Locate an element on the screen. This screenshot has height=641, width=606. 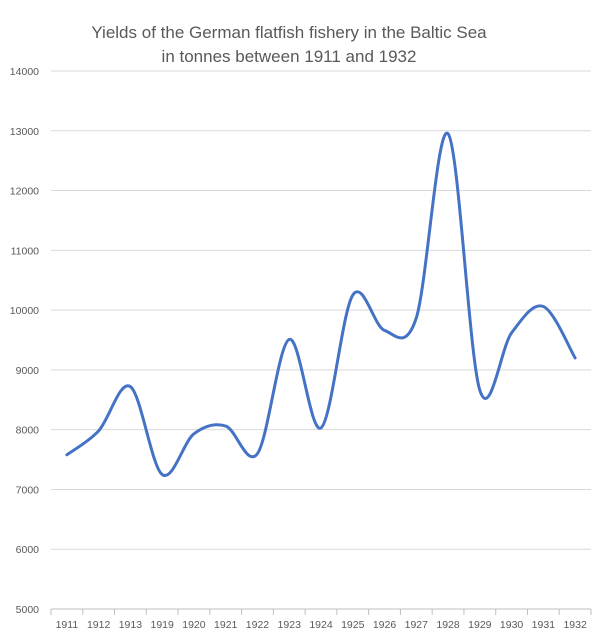
y-tick-label: 13000 is located at coordinates (24, 132).